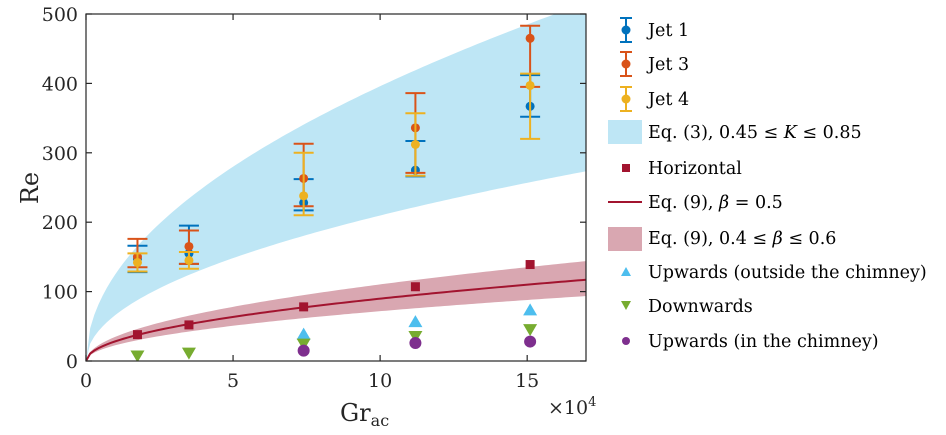  I want to click on legend-item-jet1: Jet 1, so click(654, 30).